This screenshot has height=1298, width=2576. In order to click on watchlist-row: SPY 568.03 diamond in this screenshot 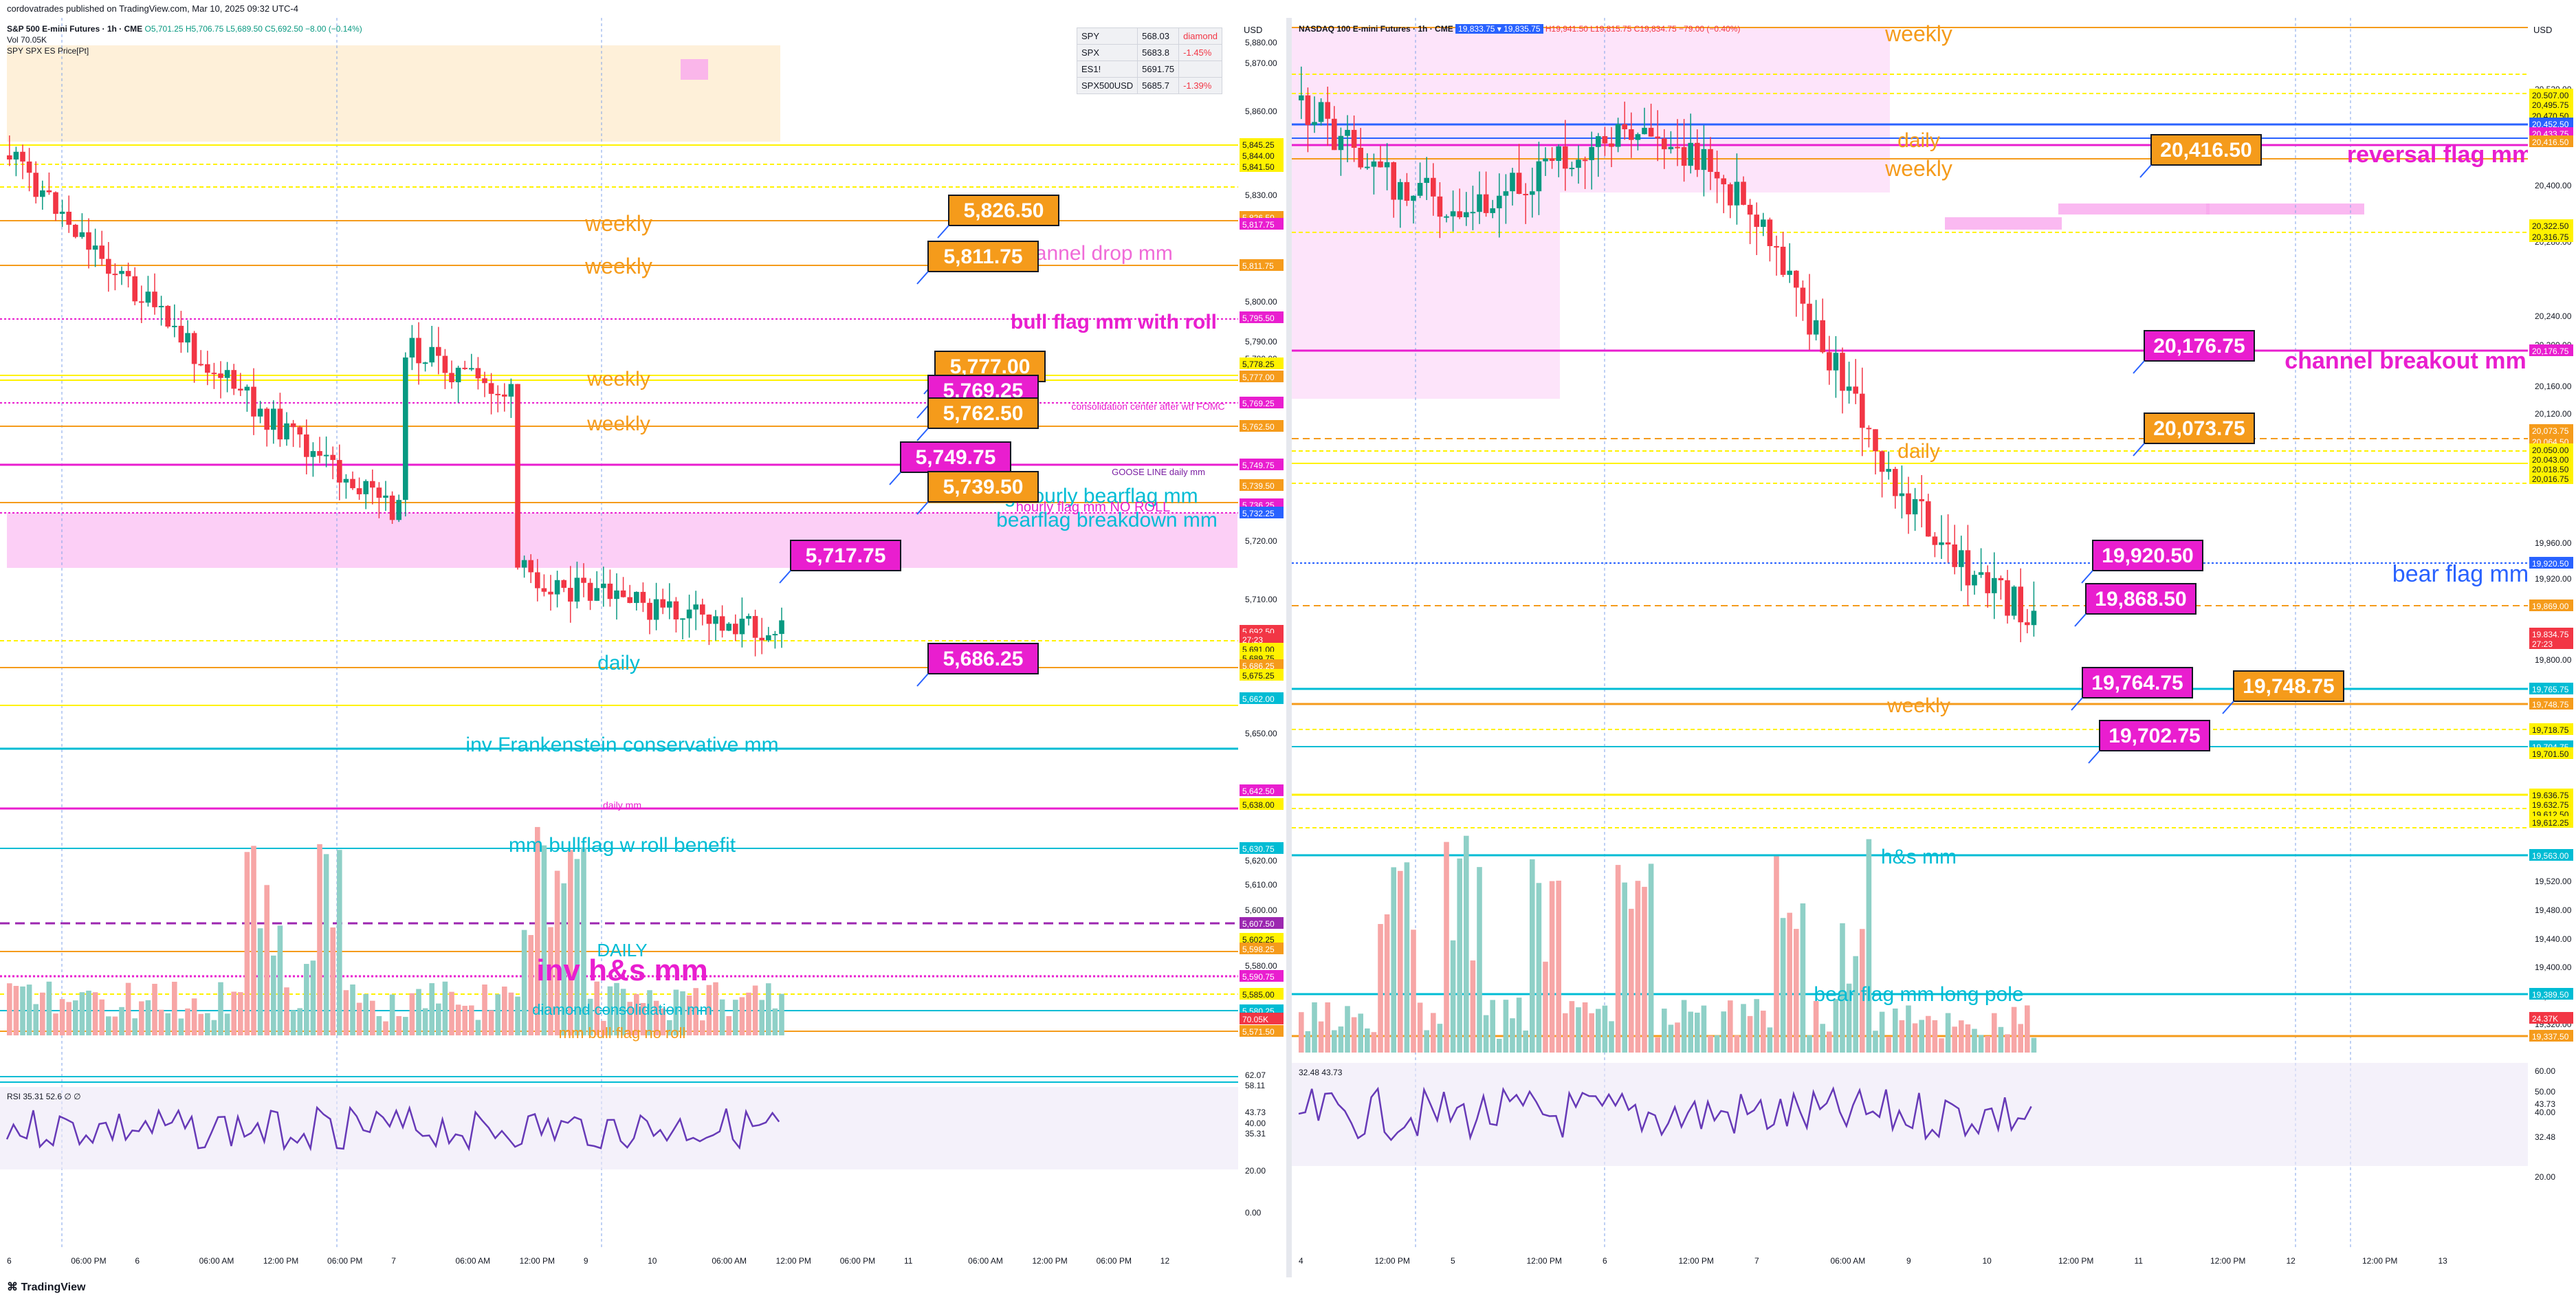, I will do `click(1149, 36)`.